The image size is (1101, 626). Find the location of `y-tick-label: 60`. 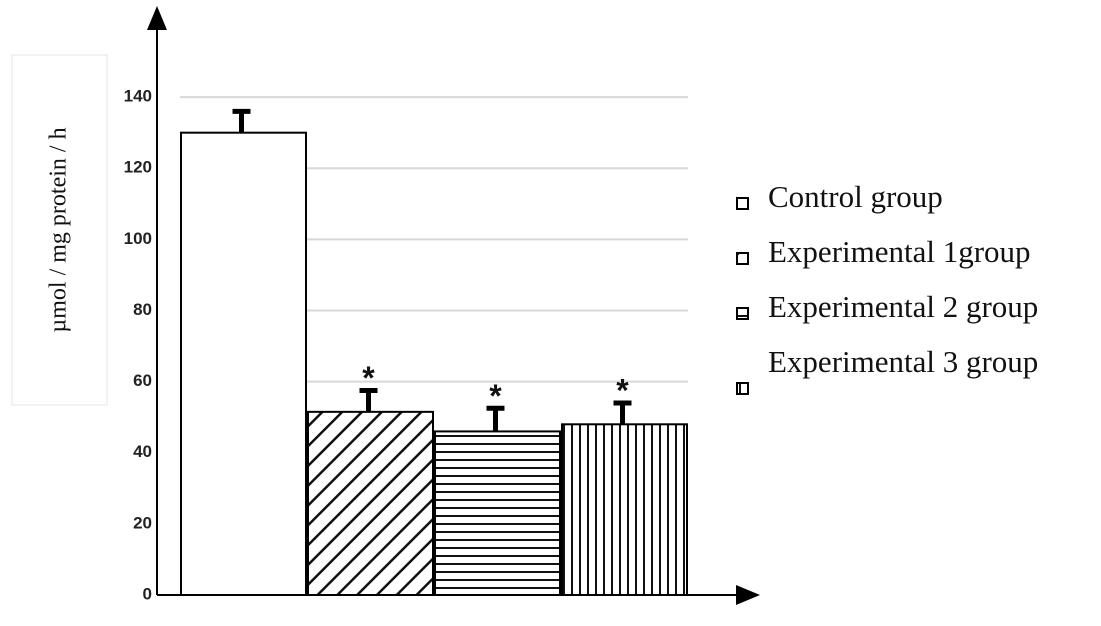

y-tick-label: 60 is located at coordinates (142, 380).